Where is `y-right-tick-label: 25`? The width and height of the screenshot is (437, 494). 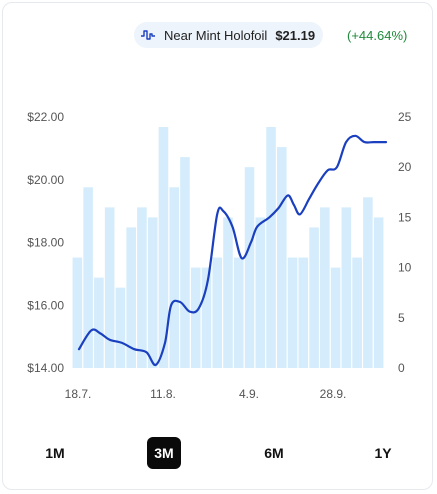
y-right-tick-label: 25 is located at coordinates (405, 117).